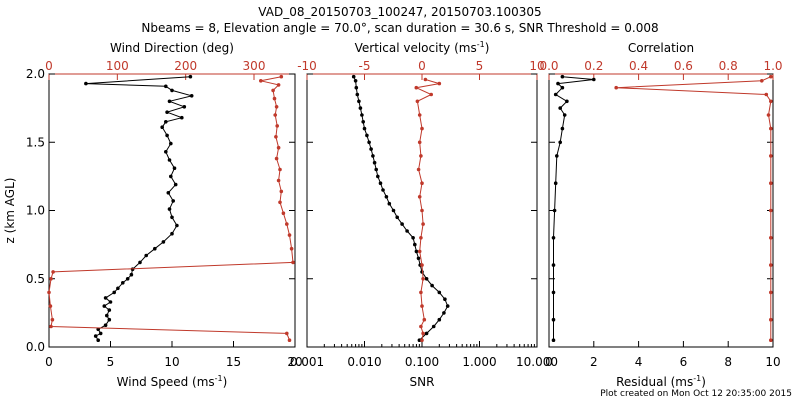 The width and height of the screenshot is (800, 400). Describe the element at coordinates (401, 208) in the screenshot. I see `series-line-snr` at that location.